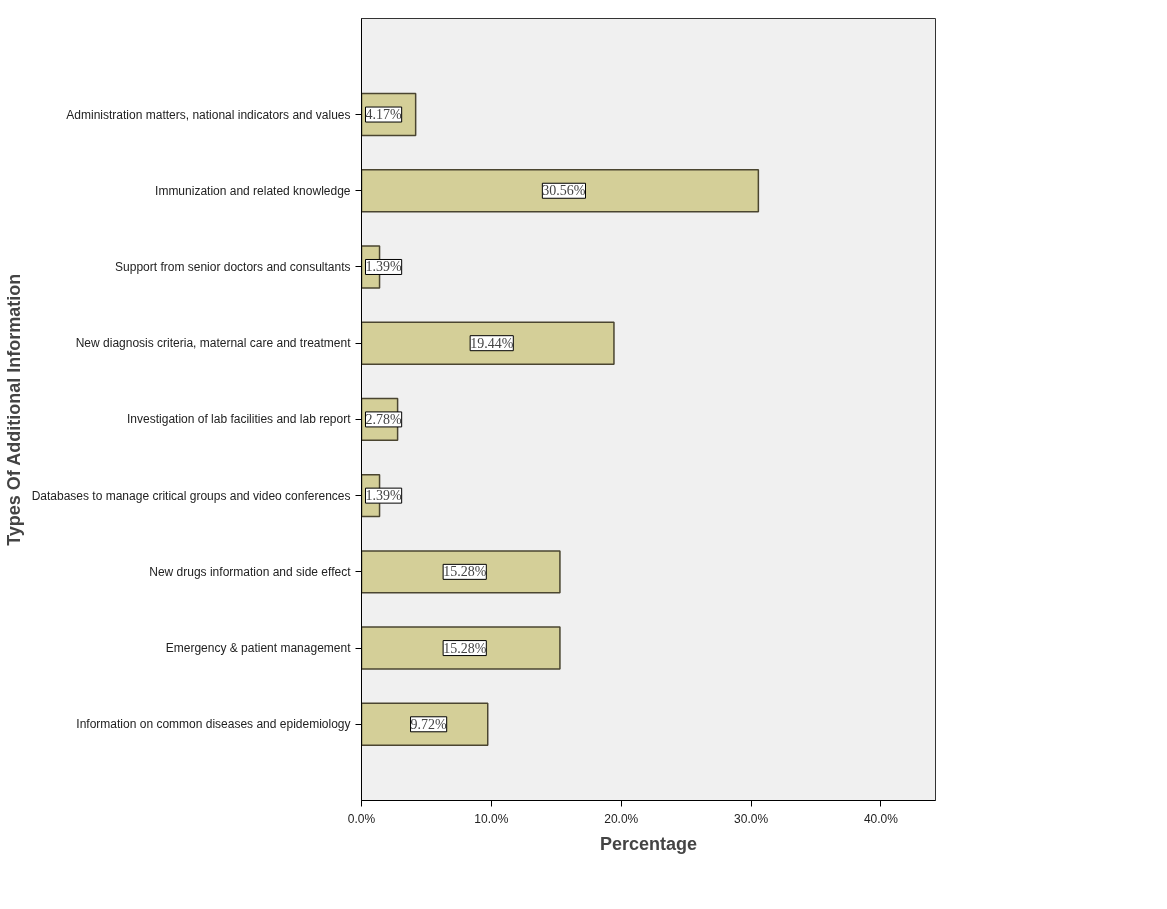 The height and width of the screenshot is (909, 1167). I want to click on x-axis-title: Percentage, so click(648, 843).